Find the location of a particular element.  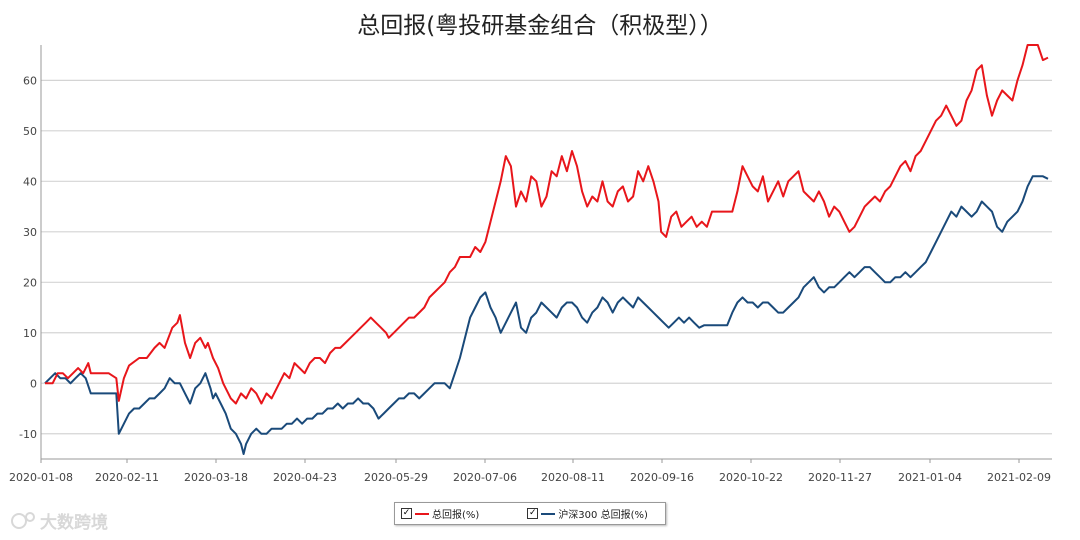

legend-label: 沪深300 总回报(%) is located at coordinates (603, 515).